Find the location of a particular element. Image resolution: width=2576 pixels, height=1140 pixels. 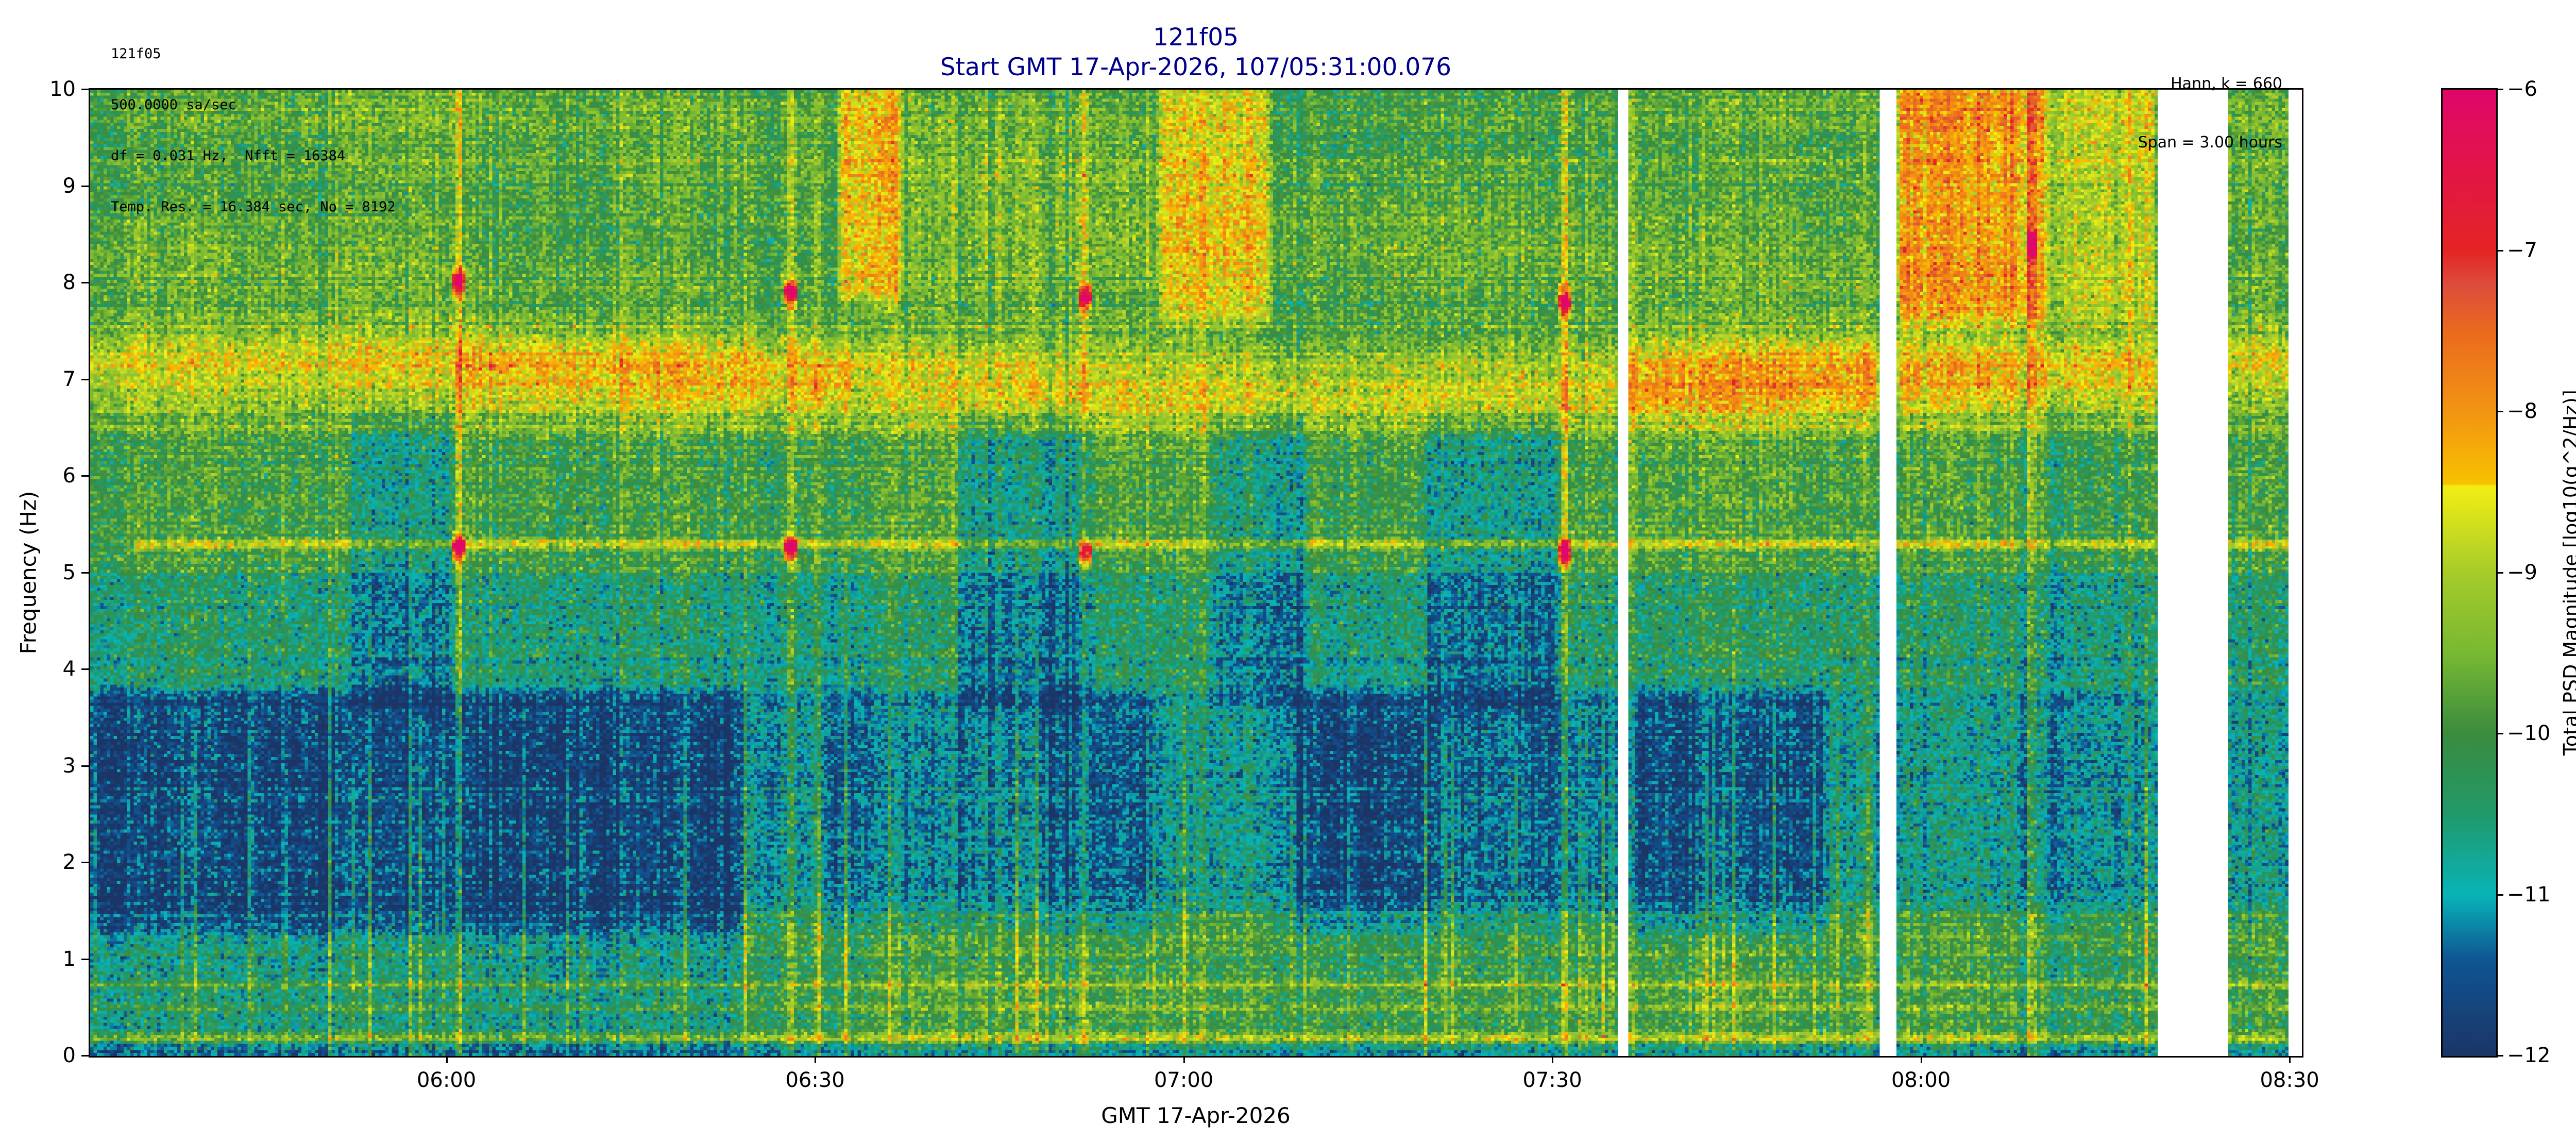

y-tick-label: 5 is located at coordinates (69, 572).